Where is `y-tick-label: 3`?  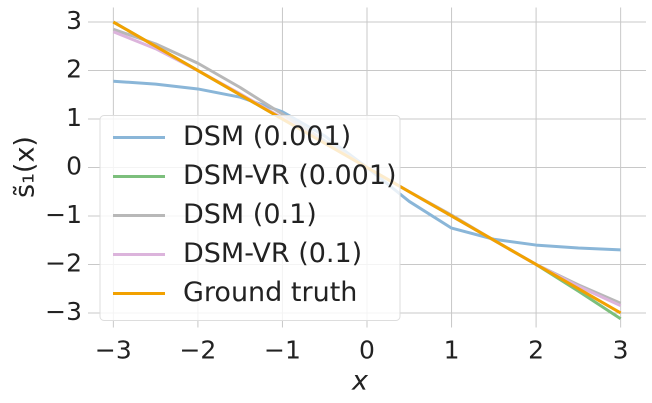
y-tick-label: 3 is located at coordinates (74, 20).